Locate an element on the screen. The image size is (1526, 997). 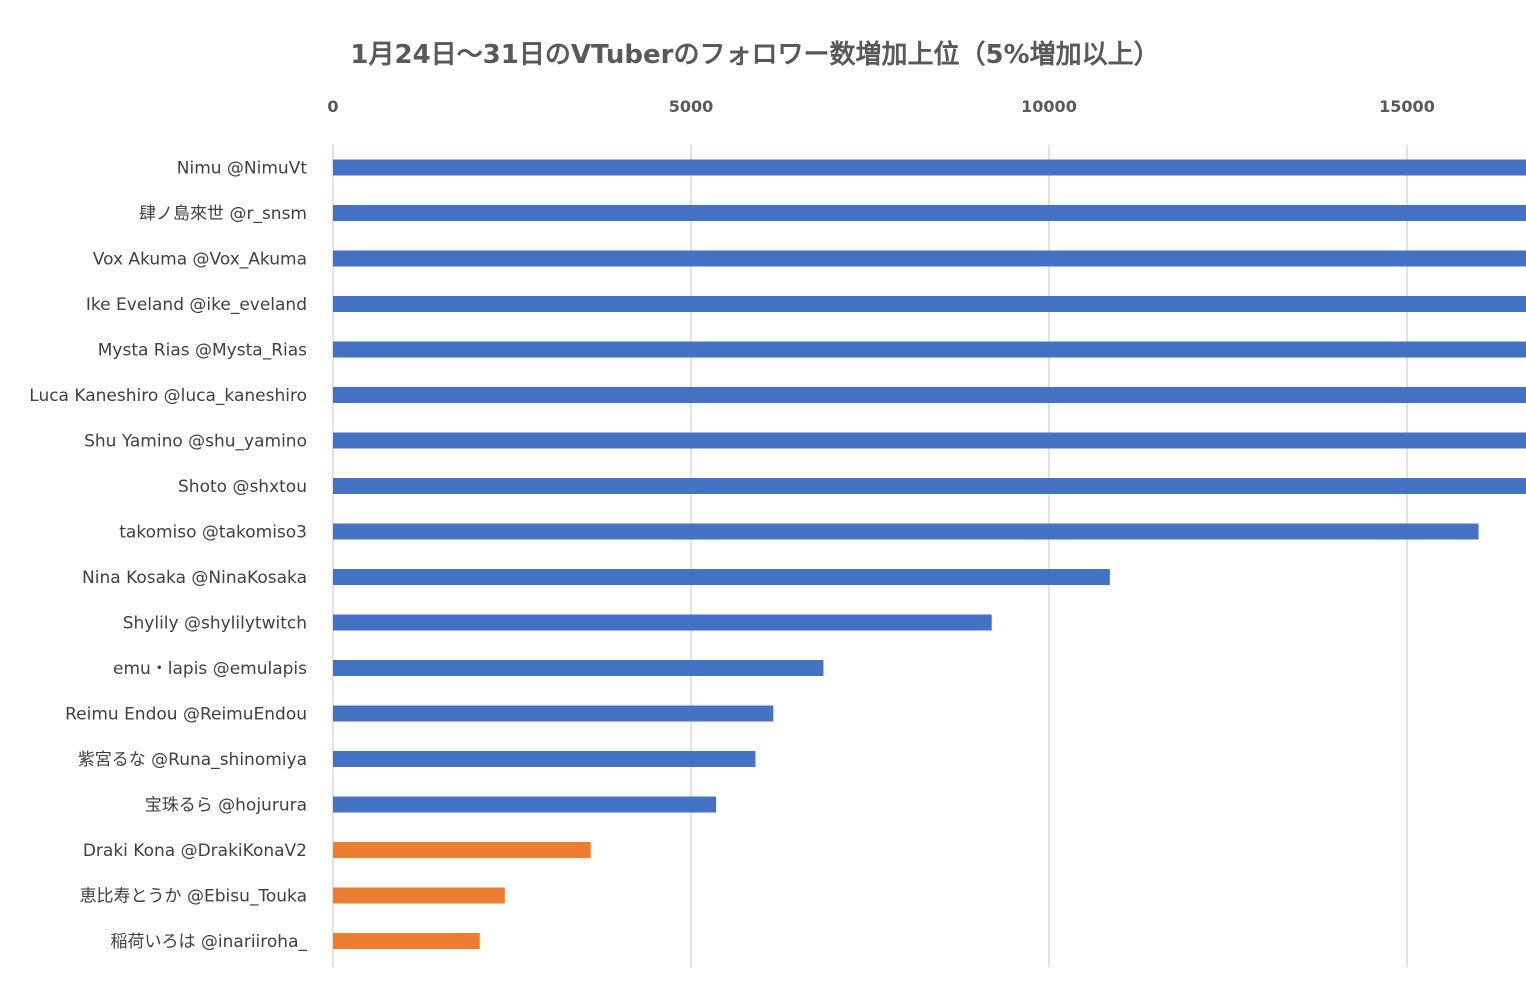
category-label: Vox Akuma @Vox_Akuma is located at coordinates (200, 260).